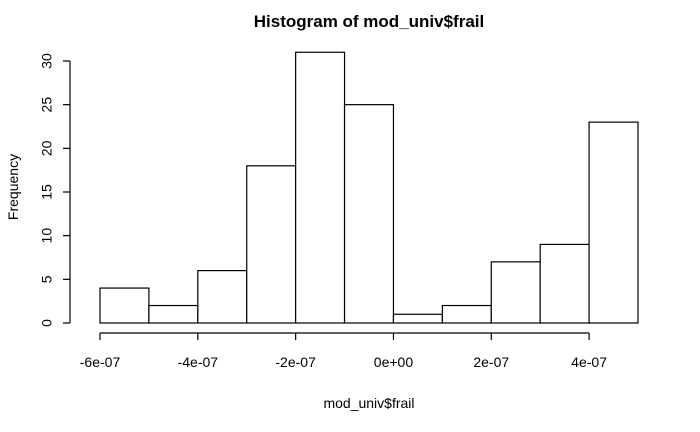 The width and height of the screenshot is (700, 432). What do you see at coordinates (394, 362) in the screenshot?
I see `x-tick-label: 0e+00` at bounding box center [394, 362].